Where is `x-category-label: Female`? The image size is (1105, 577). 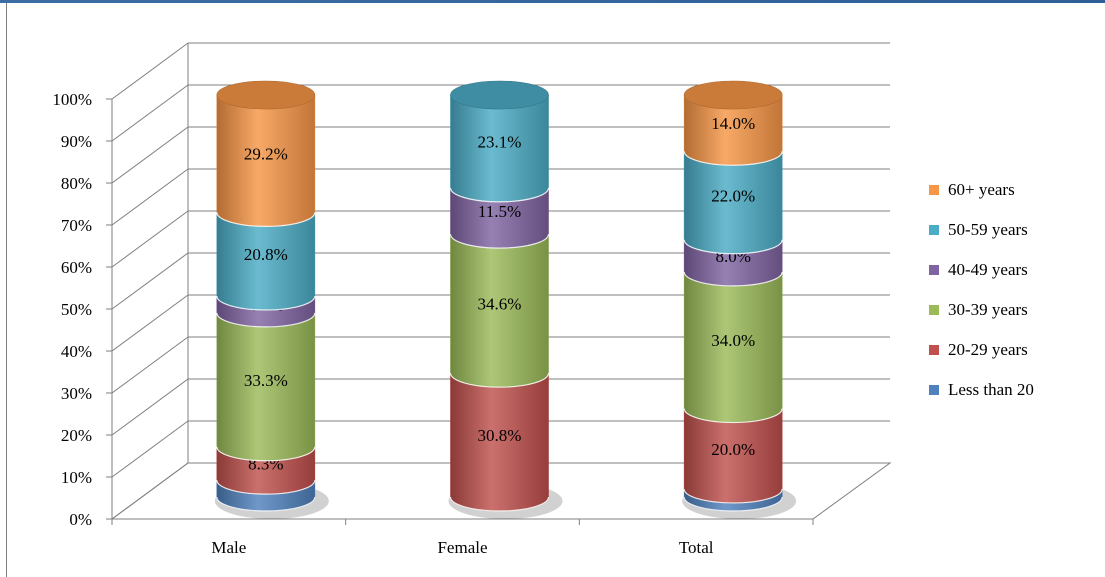 x-category-label: Female is located at coordinates (462, 547).